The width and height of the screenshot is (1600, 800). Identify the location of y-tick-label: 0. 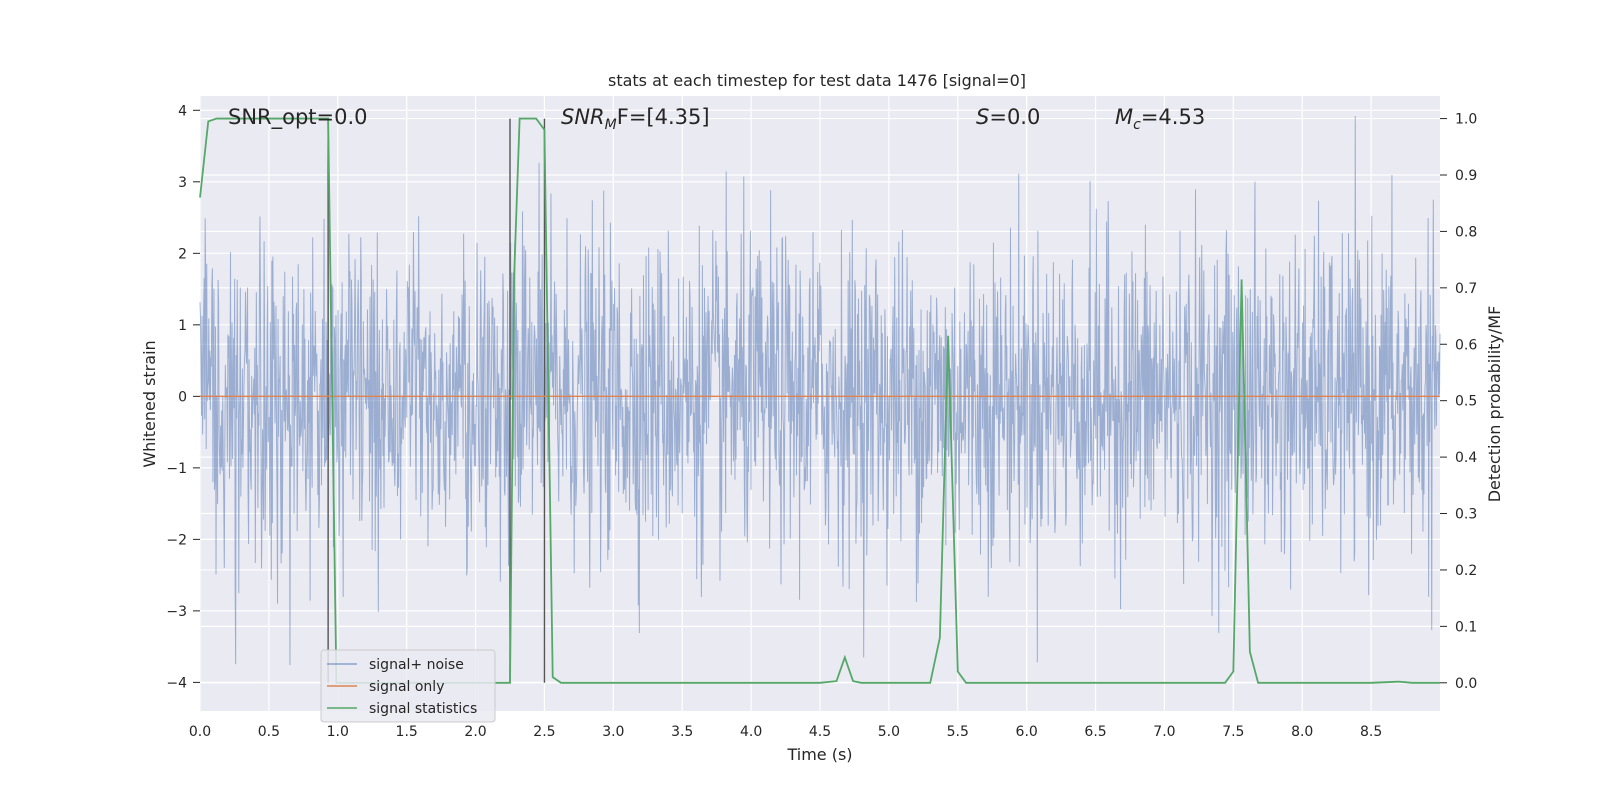
(182, 397).